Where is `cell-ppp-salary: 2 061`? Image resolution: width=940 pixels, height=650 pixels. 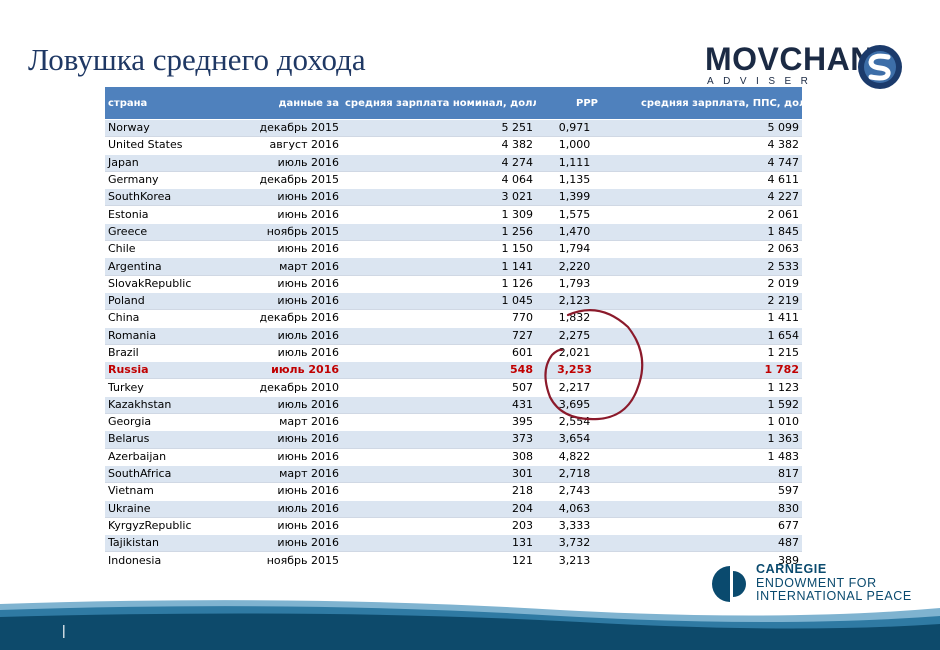 cell-ppp-salary: 2 061 is located at coordinates (720, 214).